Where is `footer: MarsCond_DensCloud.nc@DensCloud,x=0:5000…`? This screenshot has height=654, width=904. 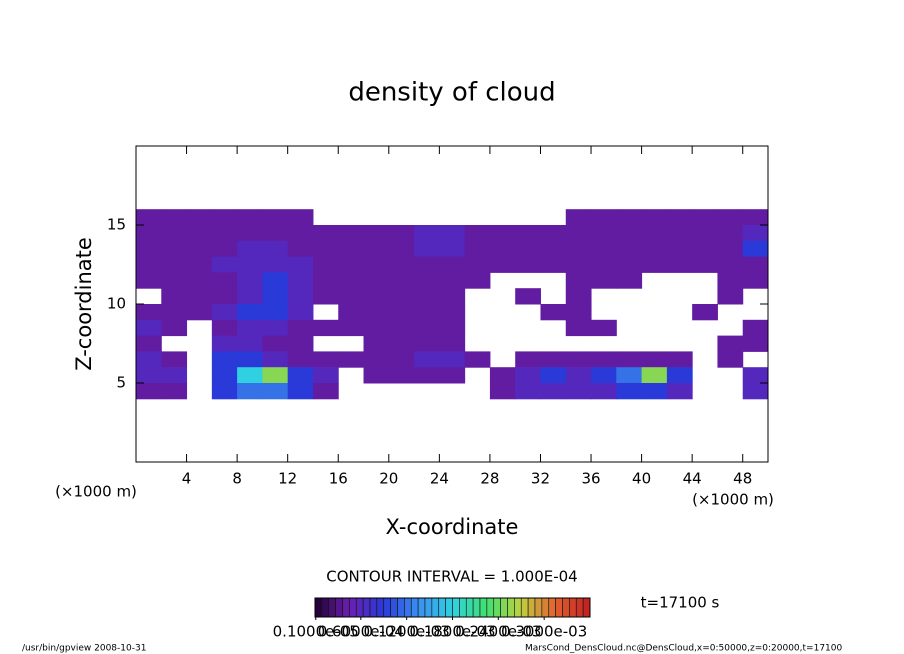
footer: MarsCond_DensCloud.nc@DensCloud,x=0:5000… is located at coordinates (683, 649).